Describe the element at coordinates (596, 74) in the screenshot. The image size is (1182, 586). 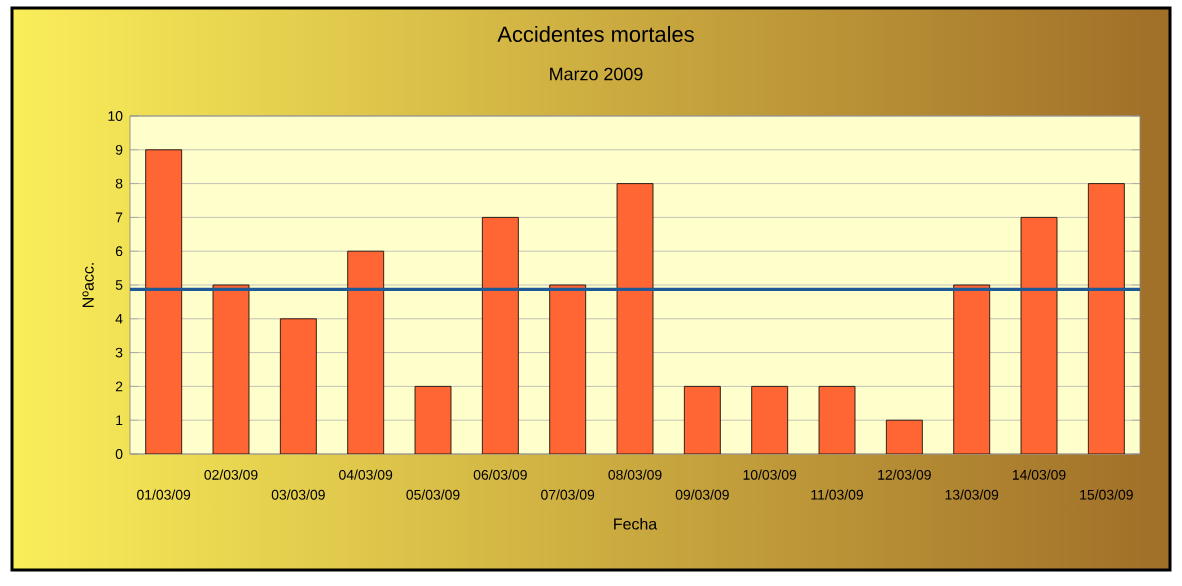
I see `chart-subtitle: Marzo 2009` at that location.